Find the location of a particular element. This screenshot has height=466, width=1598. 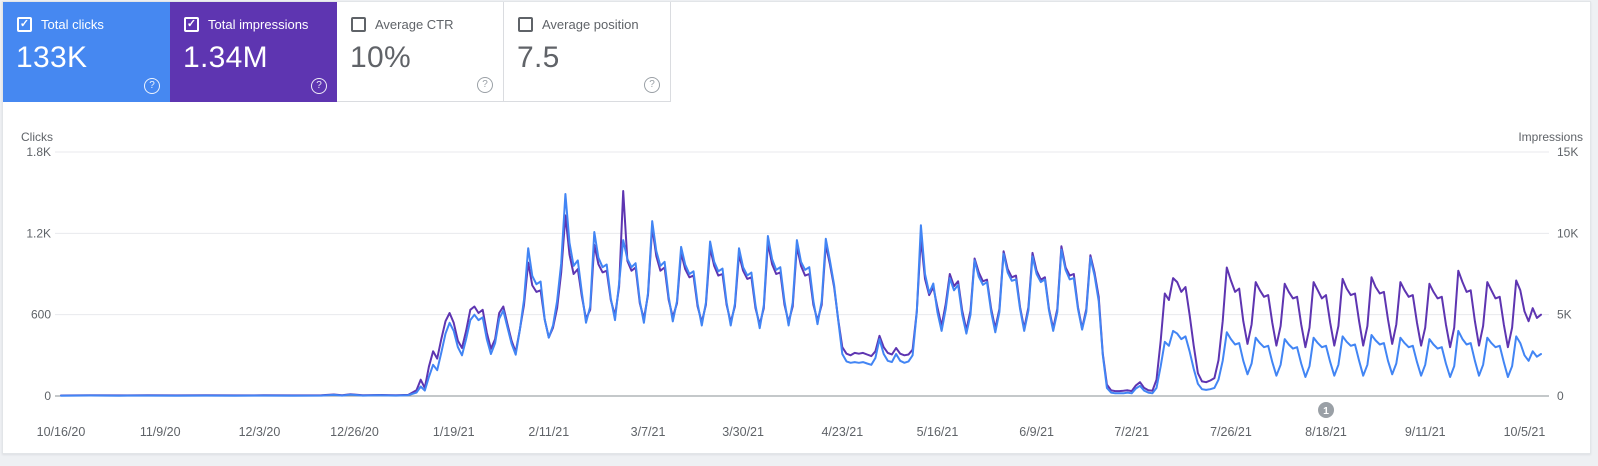

x-axis-tick: 2/11/21 is located at coordinates (548, 432).